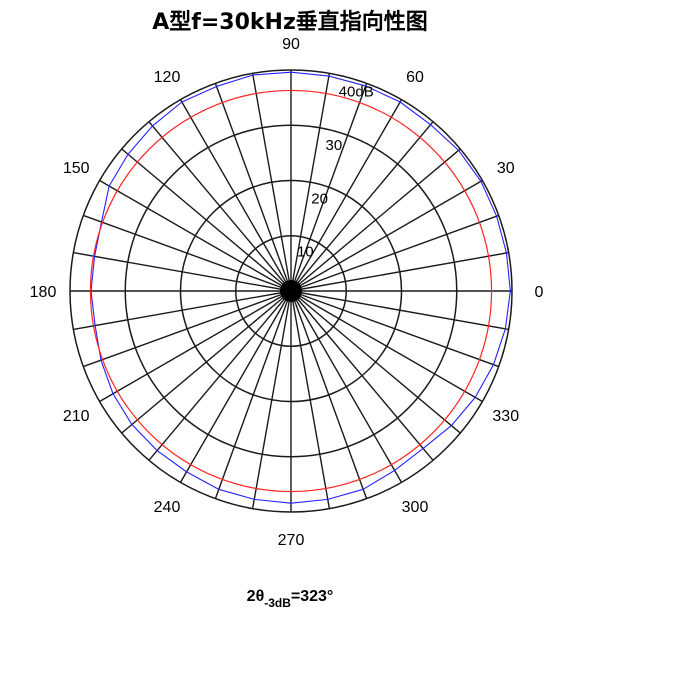 The width and height of the screenshot is (697, 684). Describe the element at coordinates (505, 416) in the screenshot. I see `angle-tick-label: 330` at that location.